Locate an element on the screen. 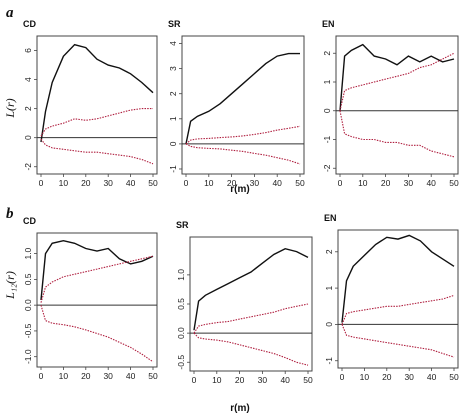 This screenshot has width=474, height=419. panel-b-sr: SR -0.5 0.0 0.5 1.0 0 10 20 30 40 50 is located at coordinates (244, 302).